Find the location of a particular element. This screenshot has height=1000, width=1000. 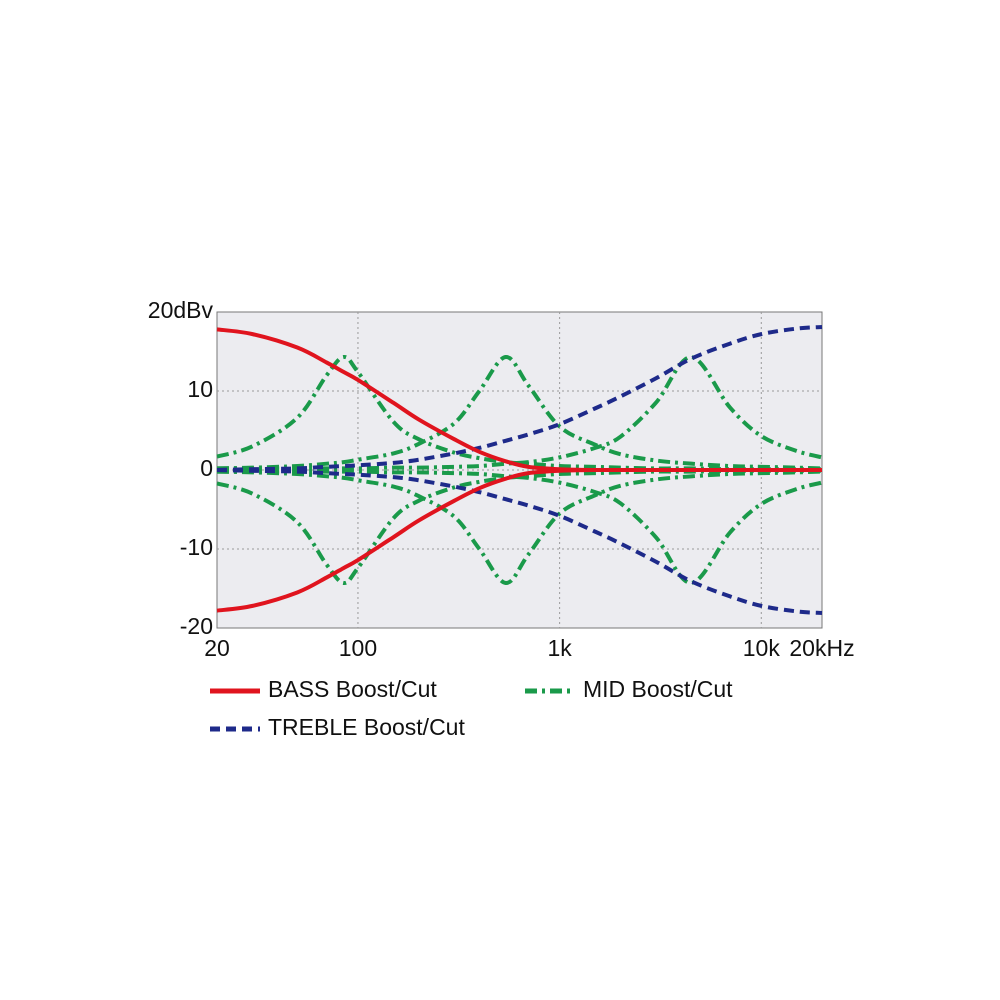

y-tick-label: 0 is located at coordinates (206, 468).